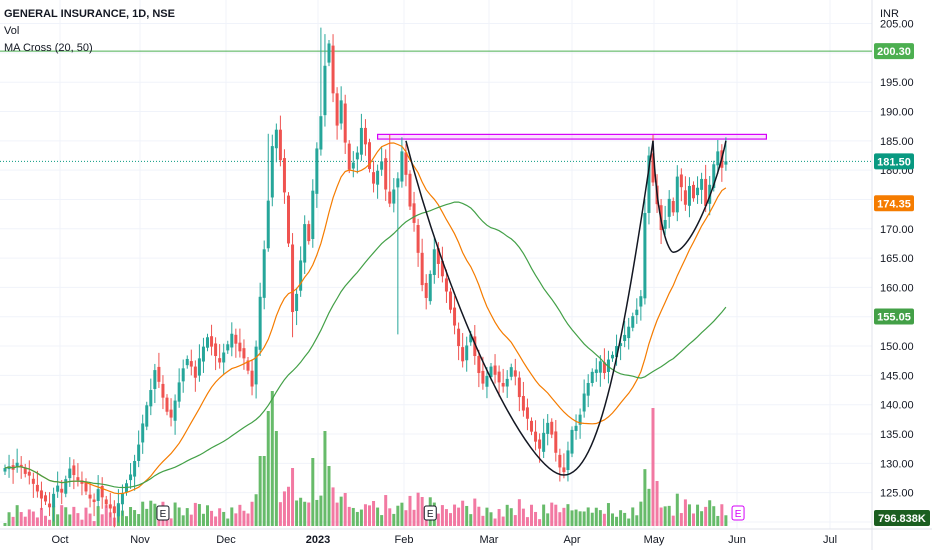 This screenshot has height=550, width=932. I want to click on price-tick-label: 205.00, so click(897, 25).